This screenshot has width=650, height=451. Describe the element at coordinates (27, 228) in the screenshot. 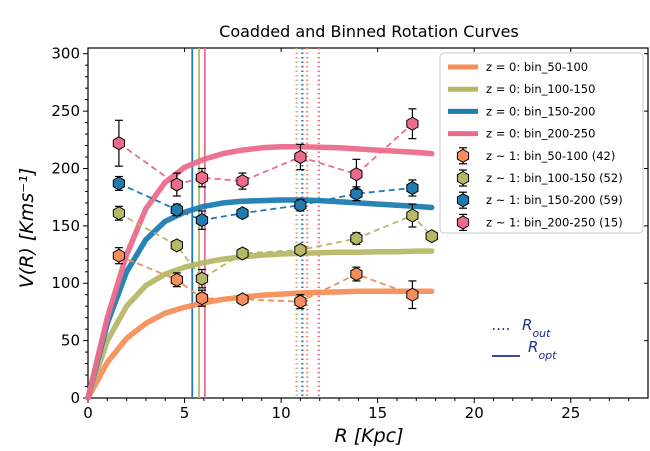

I see `y-axis-label: V(R) [Kms⁻¹]` at that location.